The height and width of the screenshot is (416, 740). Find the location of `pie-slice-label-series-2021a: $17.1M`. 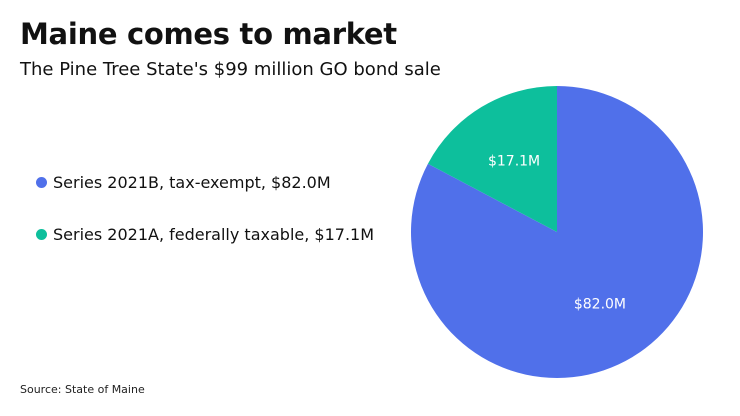

pie-slice-label-series-2021a: $17.1M is located at coordinates (514, 162).